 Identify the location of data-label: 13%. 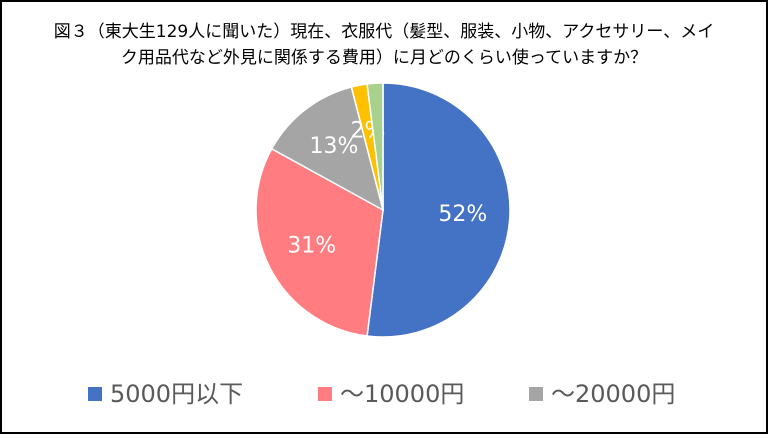
(334, 146).